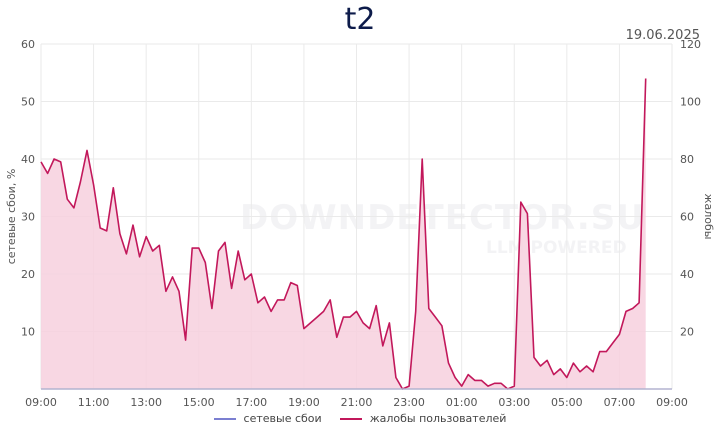 This screenshot has width=720, height=437. What do you see at coordinates (690, 102) in the screenshot?
I see `y-right-tick-label: 100` at bounding box center [690, 102].